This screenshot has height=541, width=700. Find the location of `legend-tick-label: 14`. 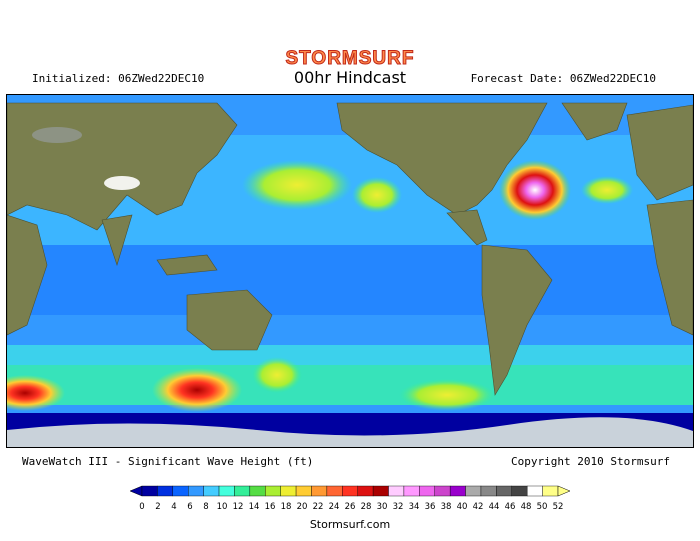

legend-tick-label: 14 is located at coordinates (254, 507).